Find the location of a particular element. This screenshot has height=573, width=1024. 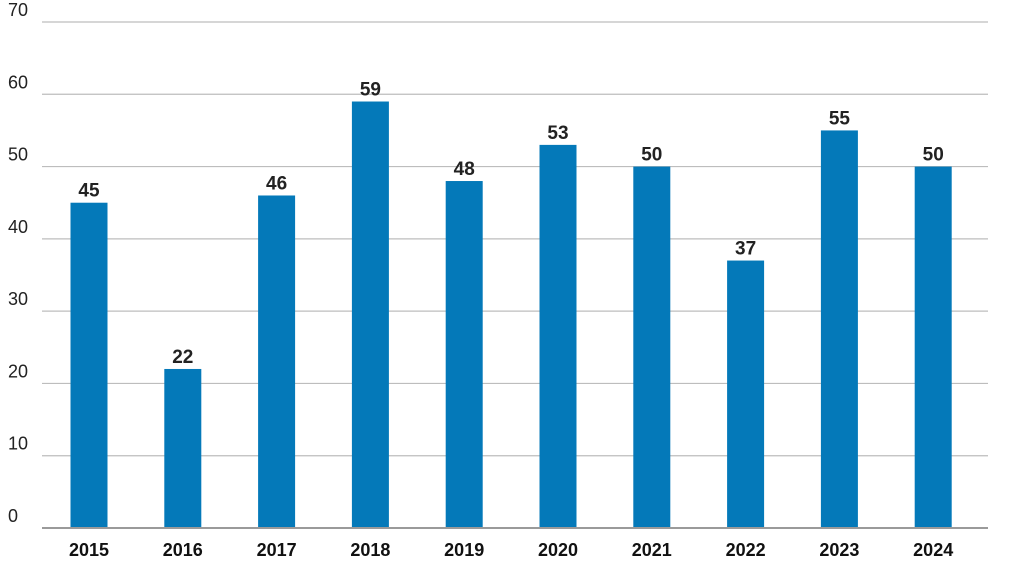

bar-2020 is located at coordinates (558, 336).